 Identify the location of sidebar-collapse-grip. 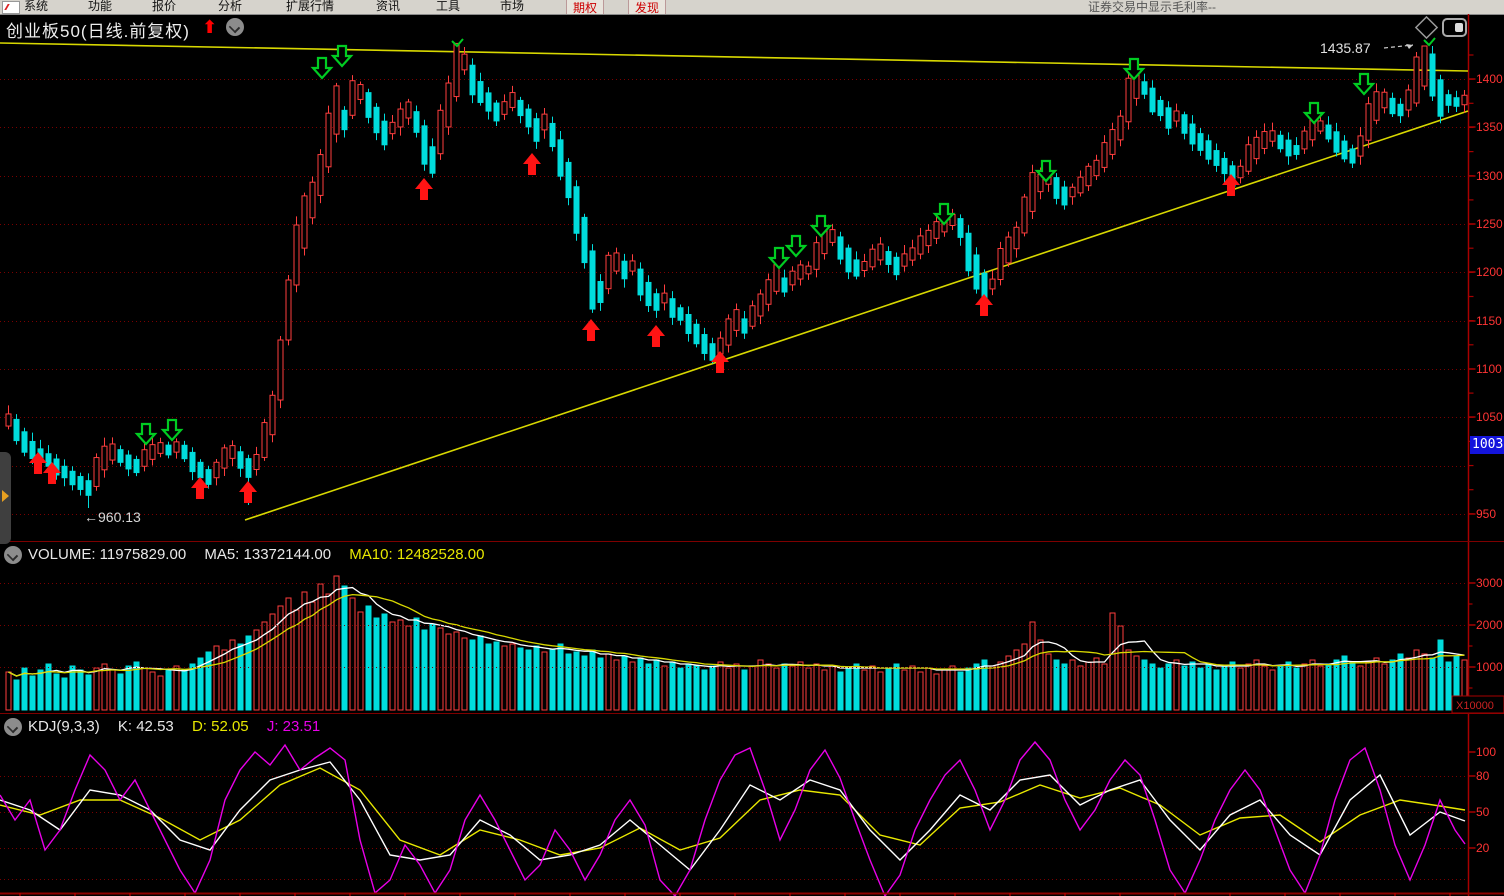
(5, 498).